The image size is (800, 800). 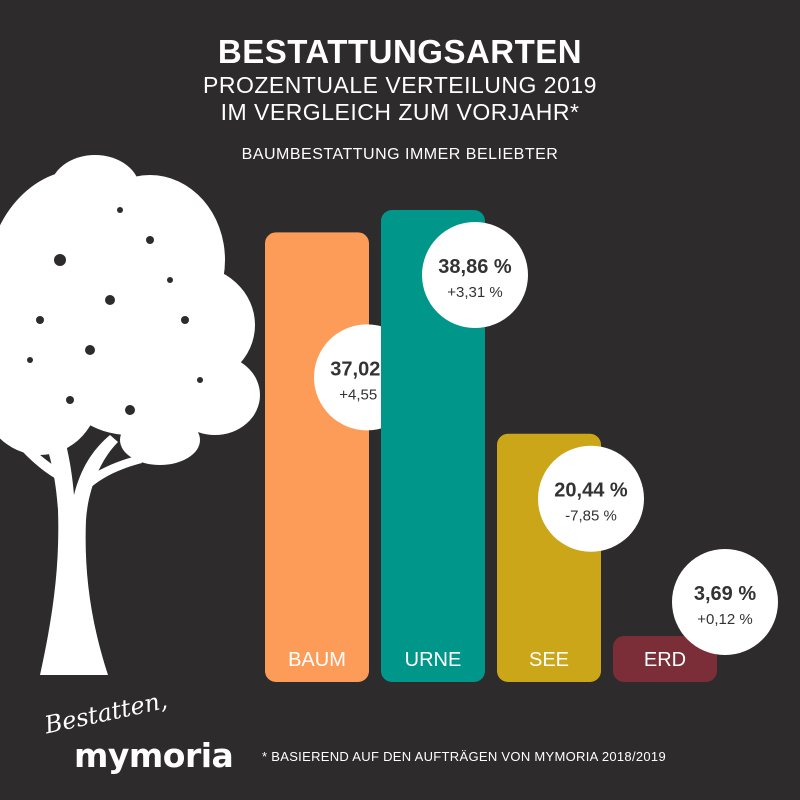 What do you see at coordinates (400, 85) in the screenshot?
I see `chart-subtitle-line1: PROZENTUALE VERTEILUNG 2019` at bounding box center [400, 85].